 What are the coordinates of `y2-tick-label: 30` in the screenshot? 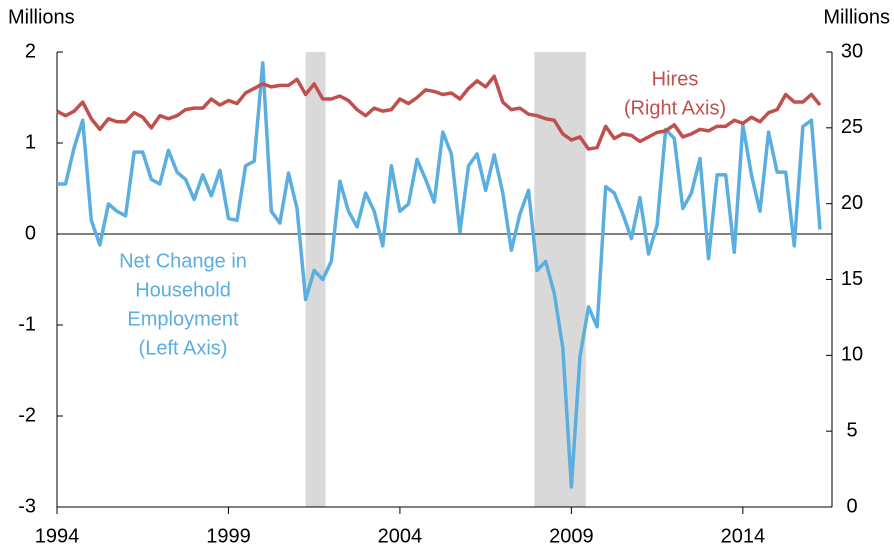 It's located at (852, 51).